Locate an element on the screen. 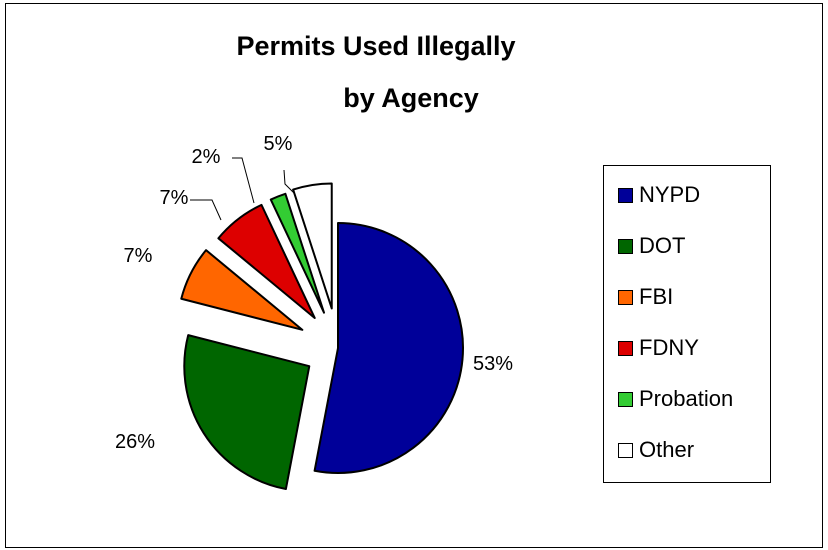 The width and height of the screenshot is (828, 550). legend-label-fbi: FBI is located at coordinates (656, 296).